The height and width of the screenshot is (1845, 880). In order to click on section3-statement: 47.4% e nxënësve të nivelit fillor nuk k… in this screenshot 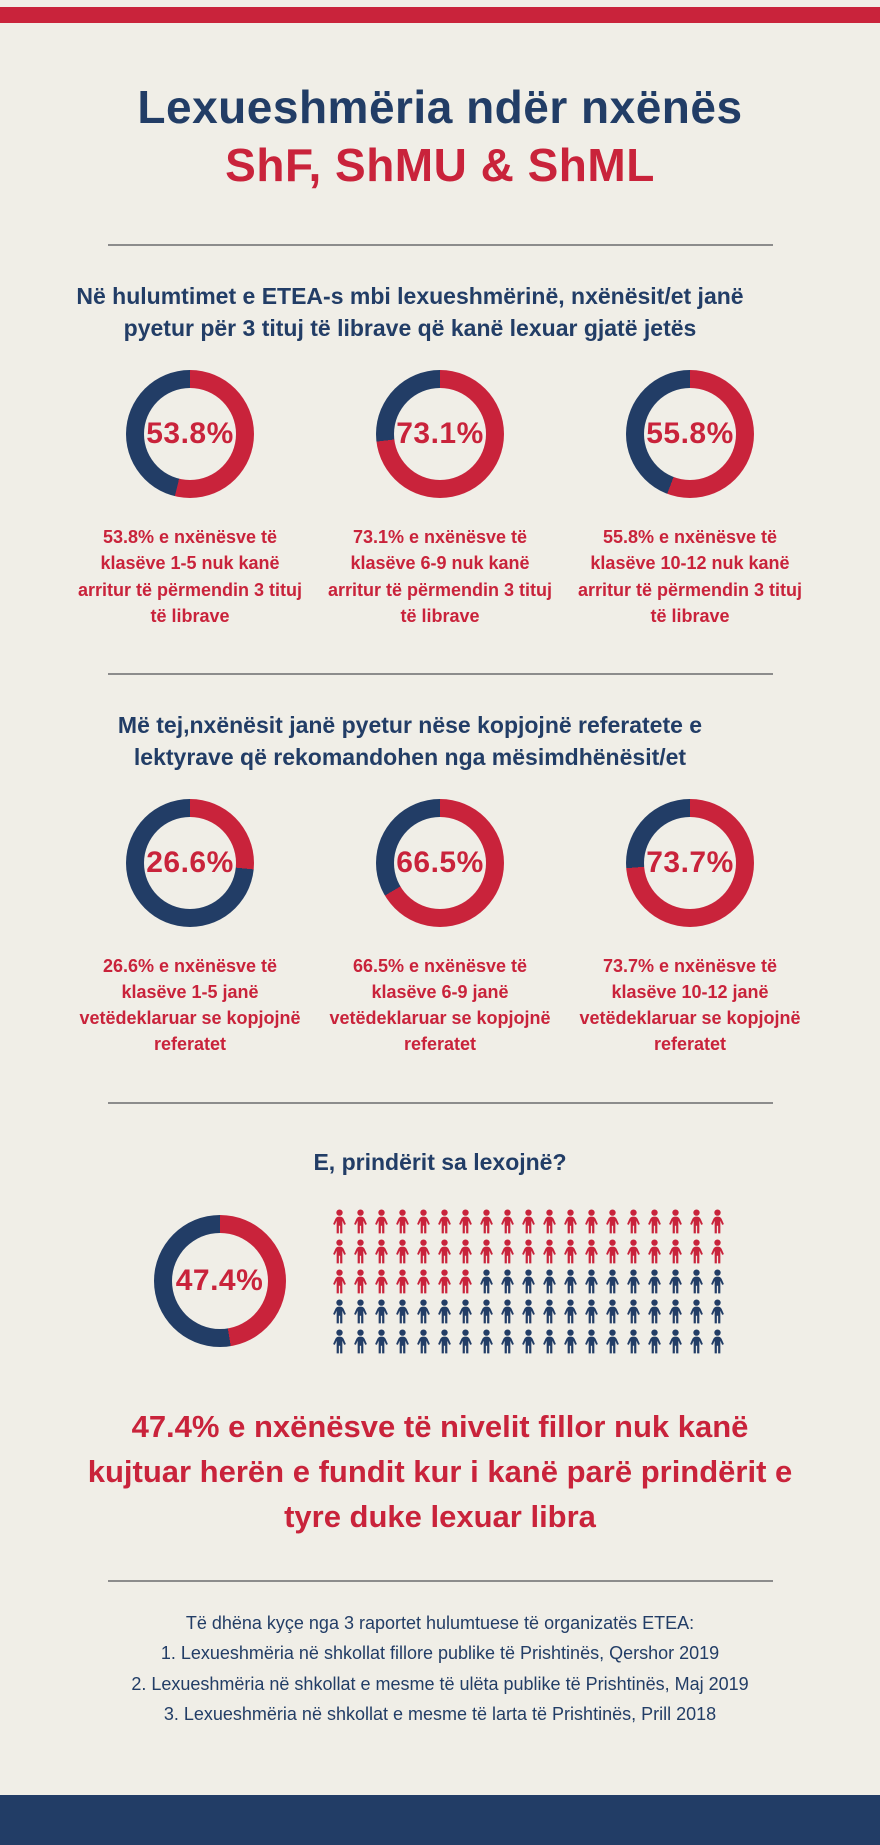, I will do `click(440, 1471)`.